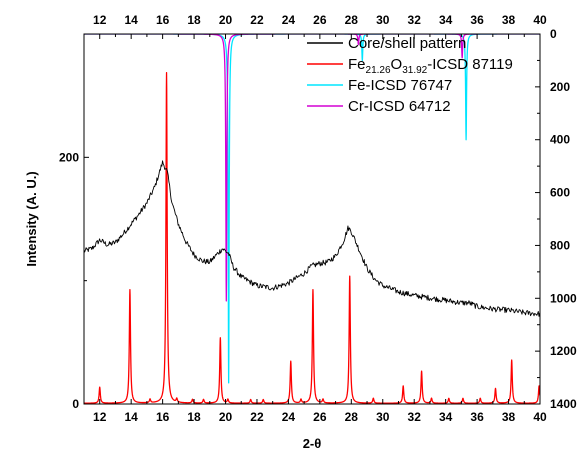  What do you see at coordinates (320, 20) in the screenshot?
I see `x-tick-label-top: 26` at bounding box center [320, 20].